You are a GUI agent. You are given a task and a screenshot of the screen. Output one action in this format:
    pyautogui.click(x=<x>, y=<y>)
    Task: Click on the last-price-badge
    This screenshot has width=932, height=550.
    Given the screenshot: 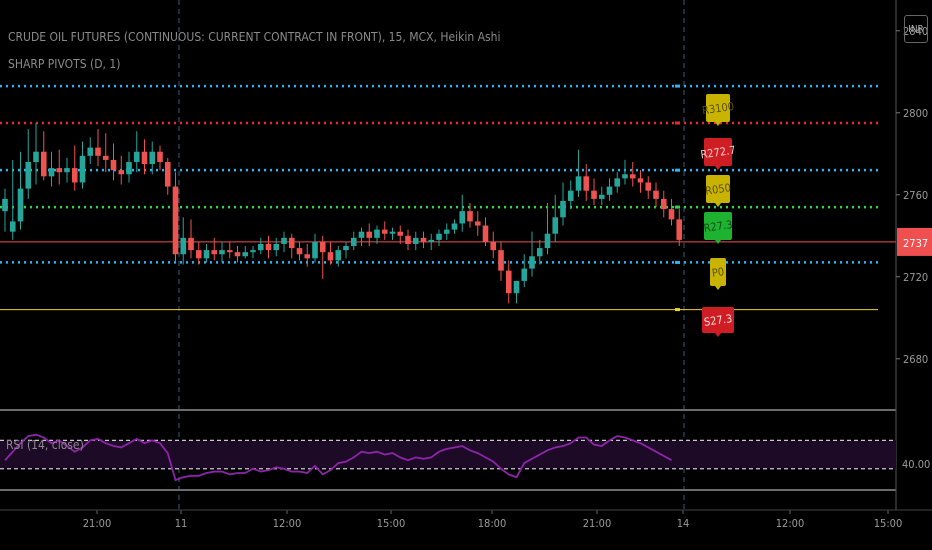 What is the action you would take?
    pyautogui.click(x=914, y=241)
    